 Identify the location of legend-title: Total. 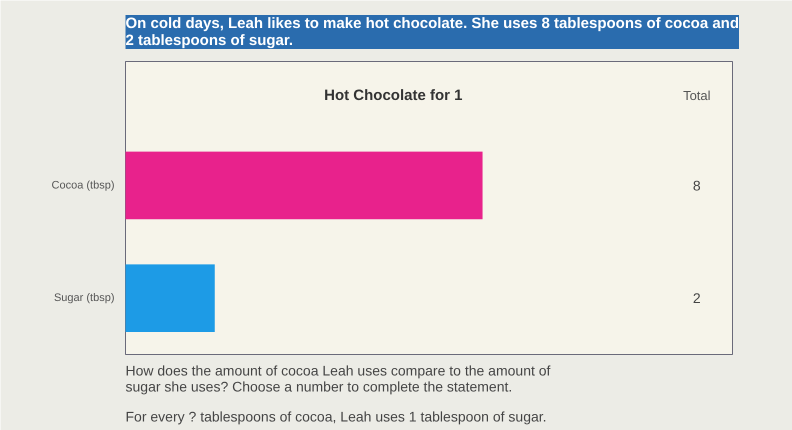
(697, 95).